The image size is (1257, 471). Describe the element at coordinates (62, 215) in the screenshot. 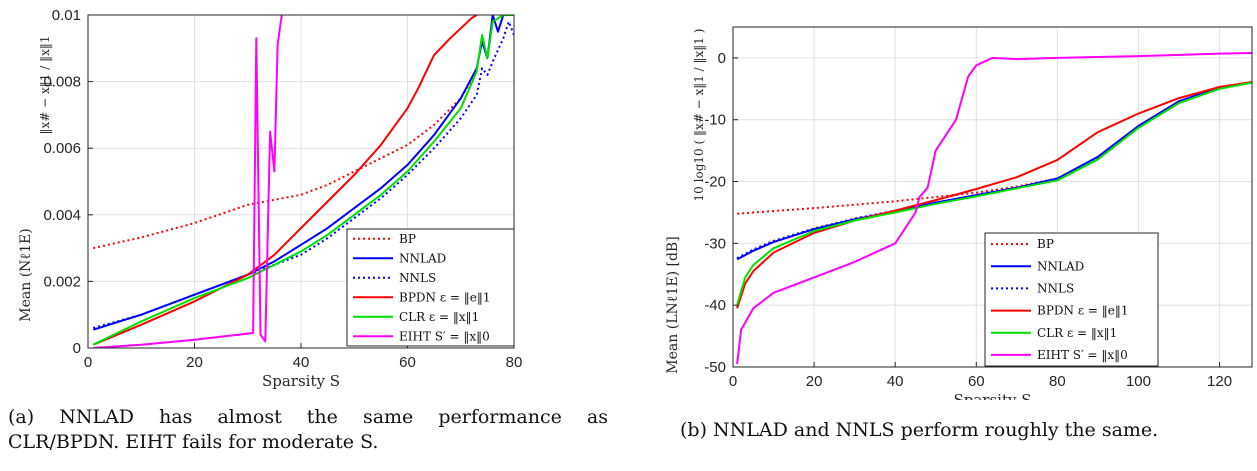

I see `y-tick-label: 0.004` at that location.